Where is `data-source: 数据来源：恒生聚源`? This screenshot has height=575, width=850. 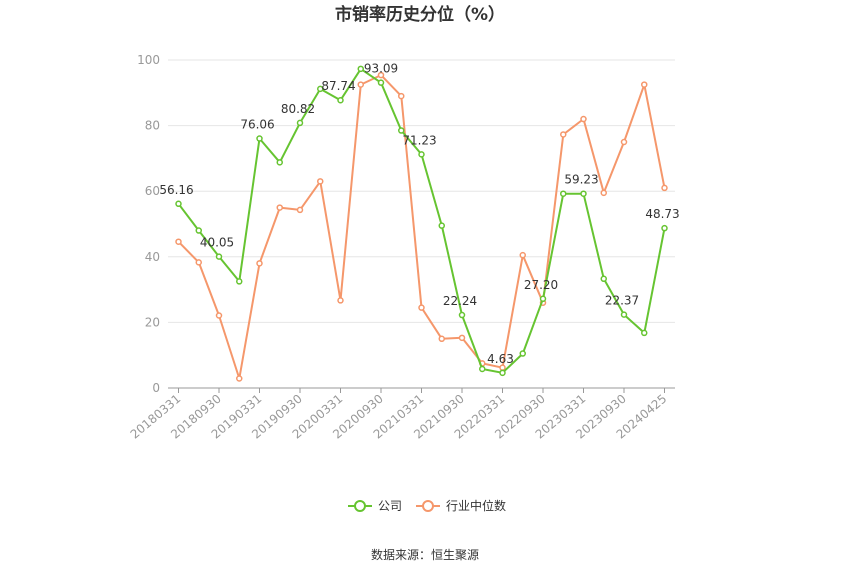 data-source: 数据来源：恒生聚源 is located at coordinates (425, 554).